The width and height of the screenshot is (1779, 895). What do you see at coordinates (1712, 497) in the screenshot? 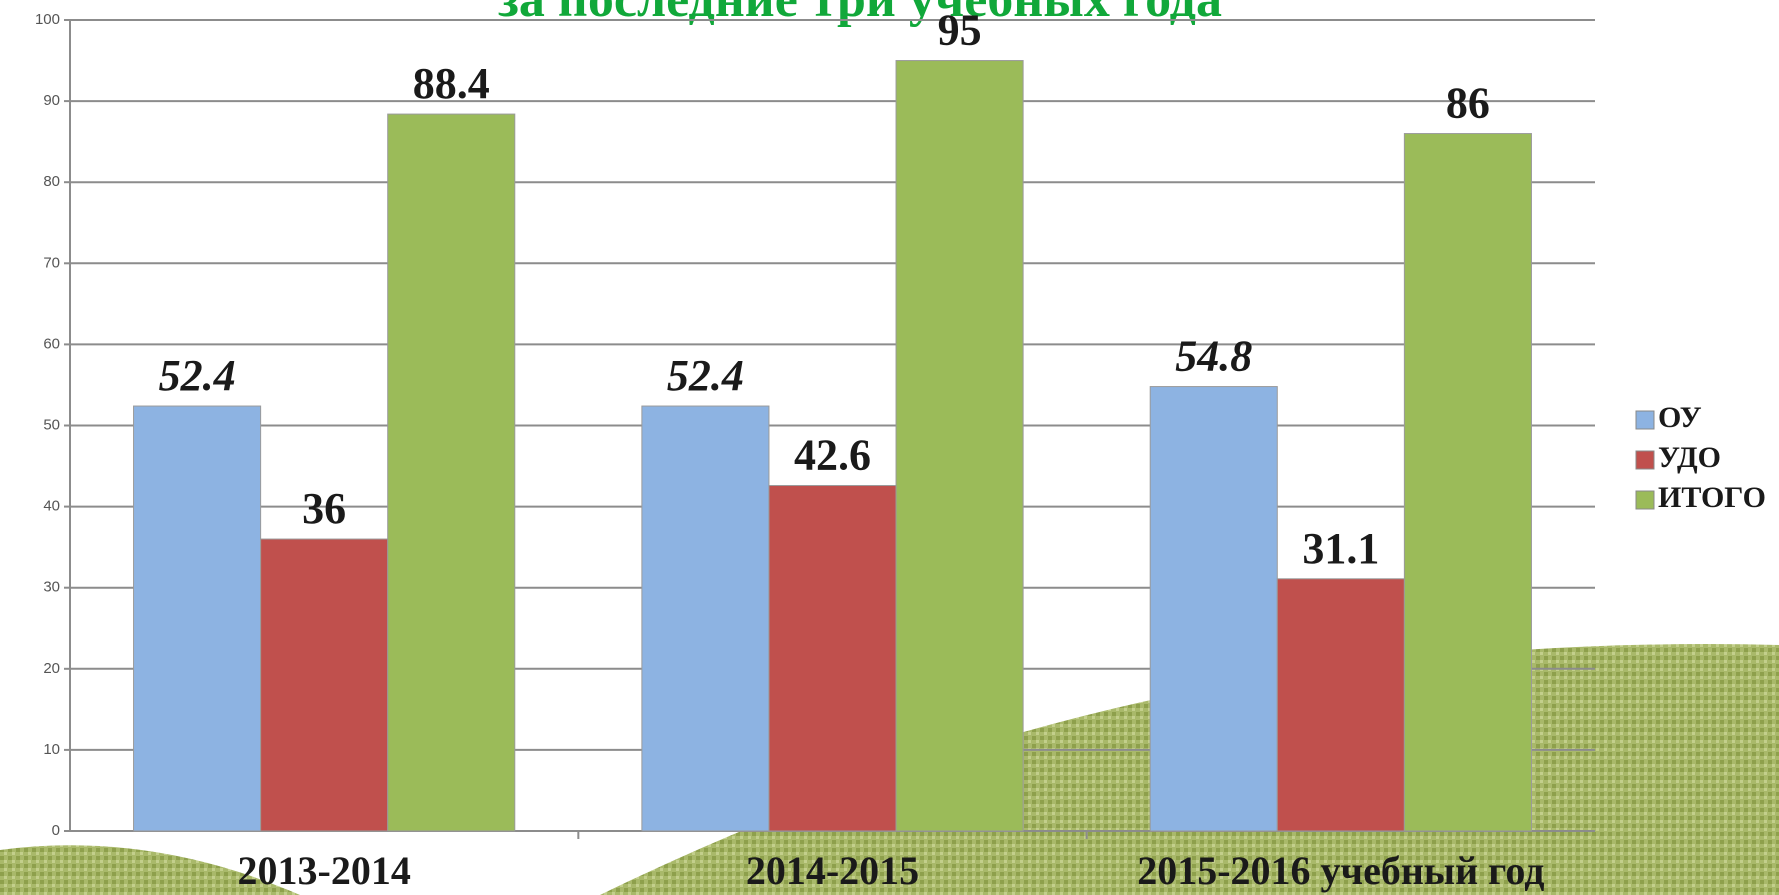
I see `legend-label: ИТОГО` at bounding box center [1712, 497].